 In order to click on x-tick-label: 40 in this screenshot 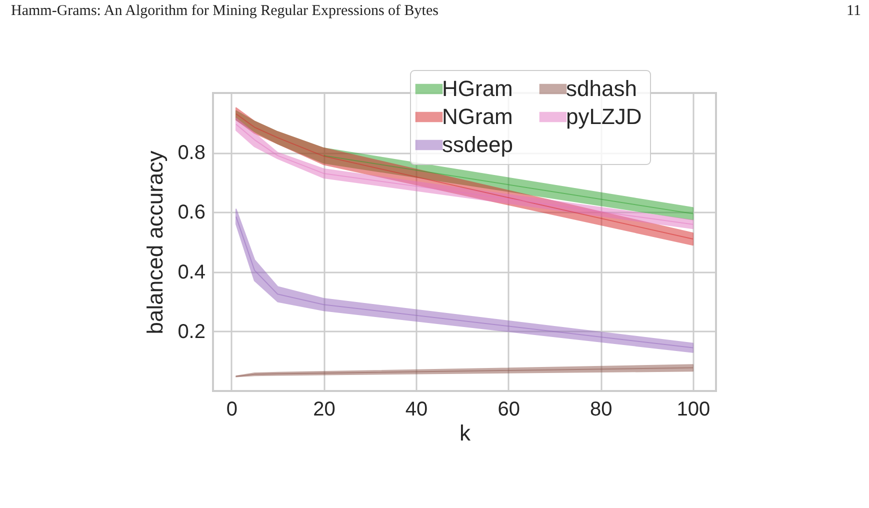, I will do `click(416, 409)`.